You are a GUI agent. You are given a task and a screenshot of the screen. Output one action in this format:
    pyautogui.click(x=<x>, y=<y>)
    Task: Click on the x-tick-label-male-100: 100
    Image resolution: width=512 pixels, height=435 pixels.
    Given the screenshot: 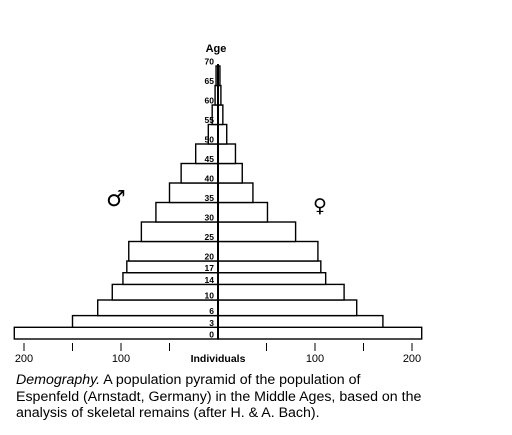 What is the action you would take?
    pyautogui.click(x=121, y=359)
    